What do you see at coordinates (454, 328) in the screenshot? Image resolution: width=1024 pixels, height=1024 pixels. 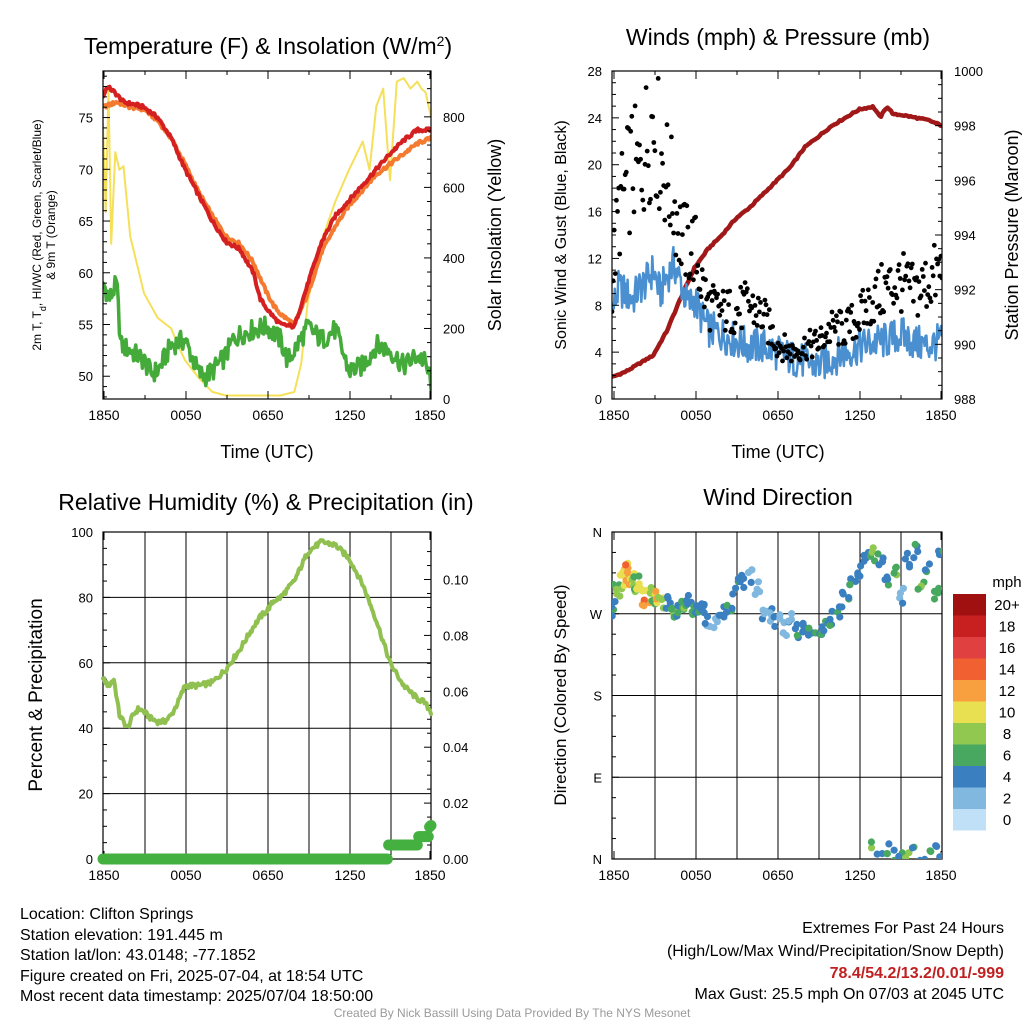 I see `y2-tick-label: 200` at bounding box center [454, 328].